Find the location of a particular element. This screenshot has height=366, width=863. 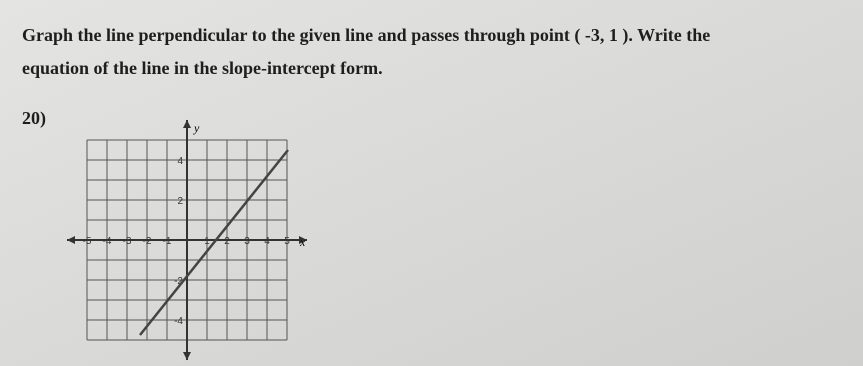

x-axis-label: x is located at coordinates (302, 242).